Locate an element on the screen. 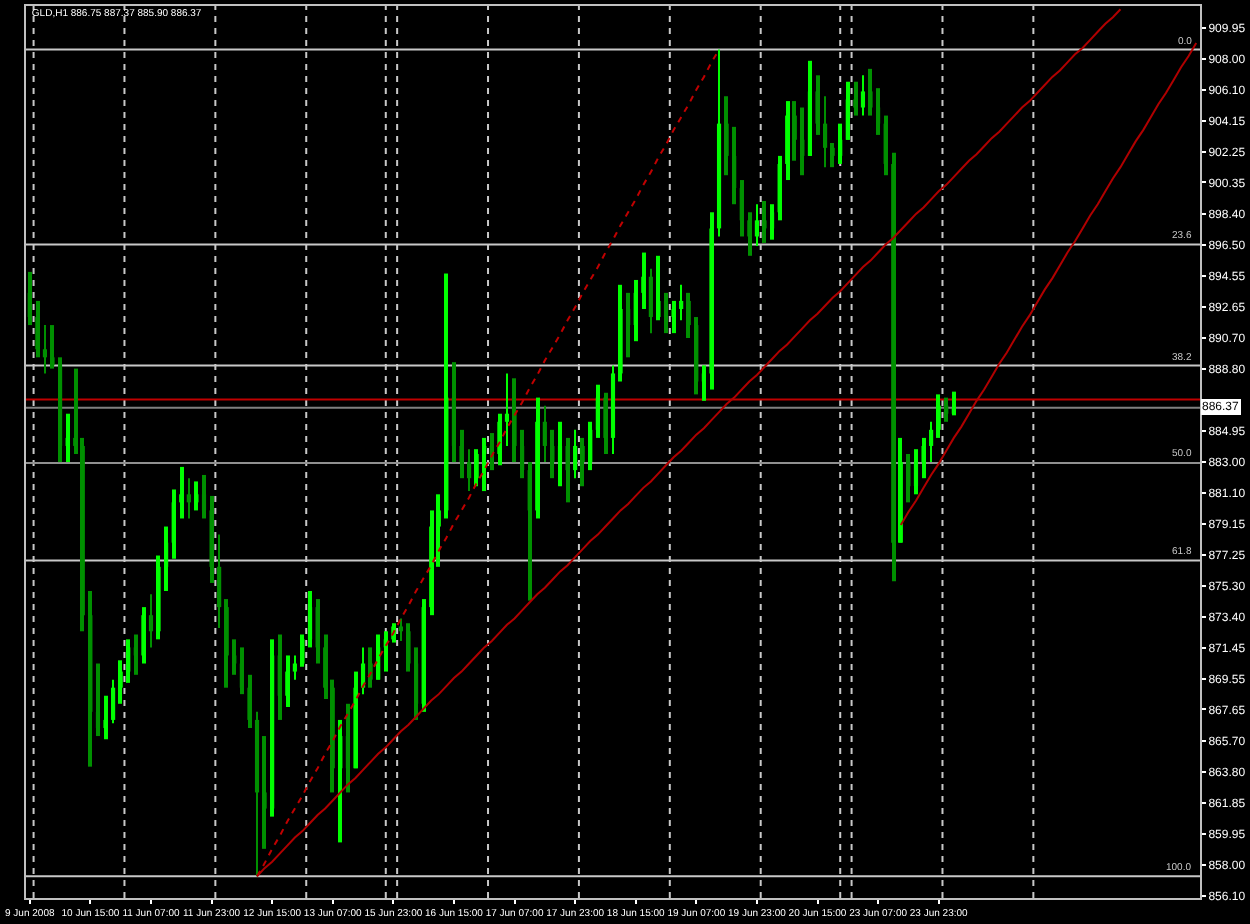  line-series is located at coordinates (1048, 284).